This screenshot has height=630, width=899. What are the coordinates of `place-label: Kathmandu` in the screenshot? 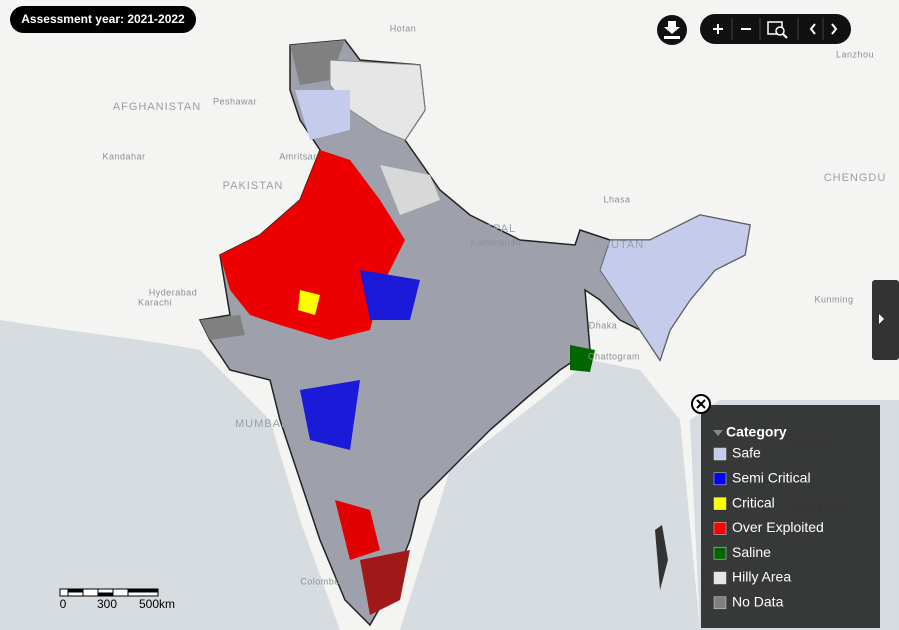 It's located at (496, 242).